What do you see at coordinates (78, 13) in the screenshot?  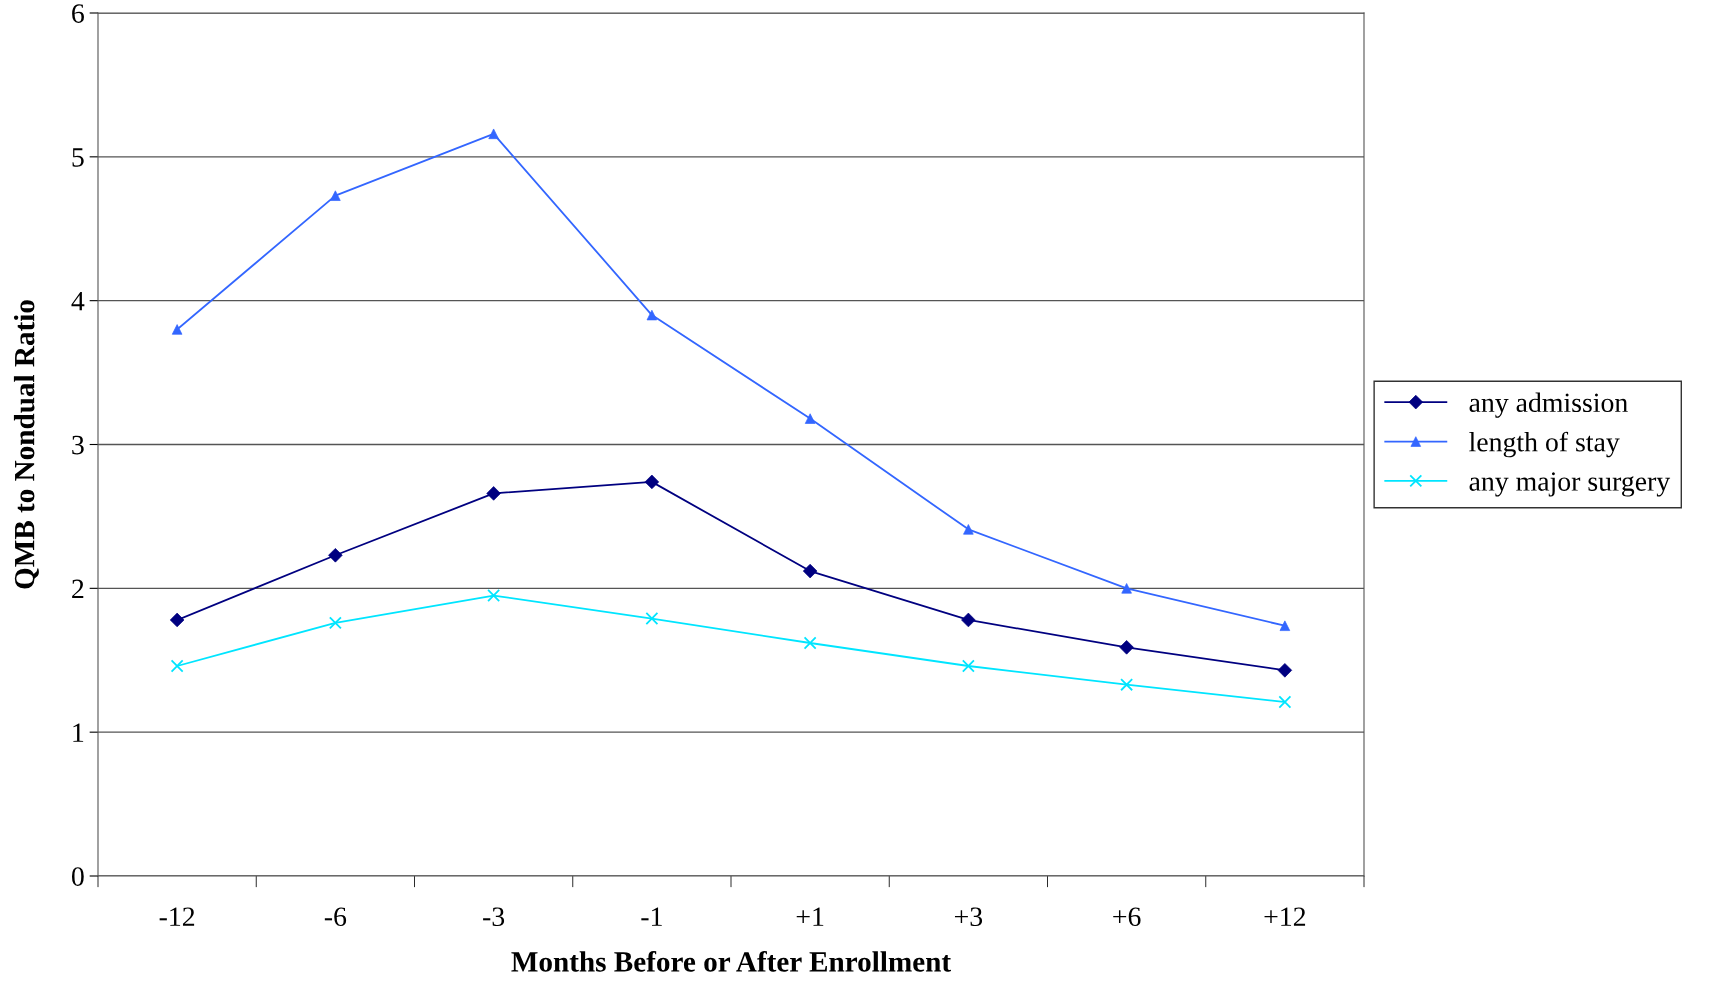 I see `y-tick-label: 6` at bounding box center [78, 13].